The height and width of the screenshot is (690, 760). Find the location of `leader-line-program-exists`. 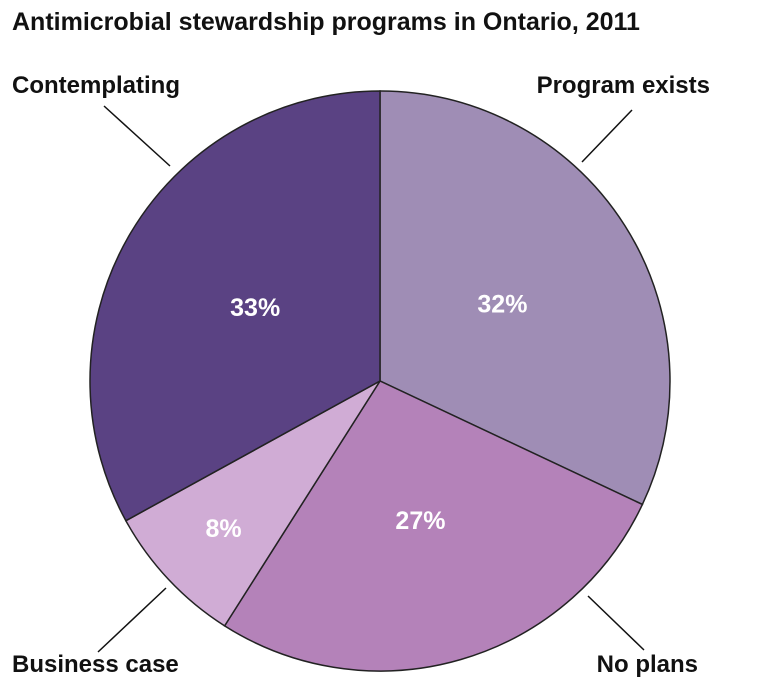

leader-line-program-exists is located at coordinates (607, 136).